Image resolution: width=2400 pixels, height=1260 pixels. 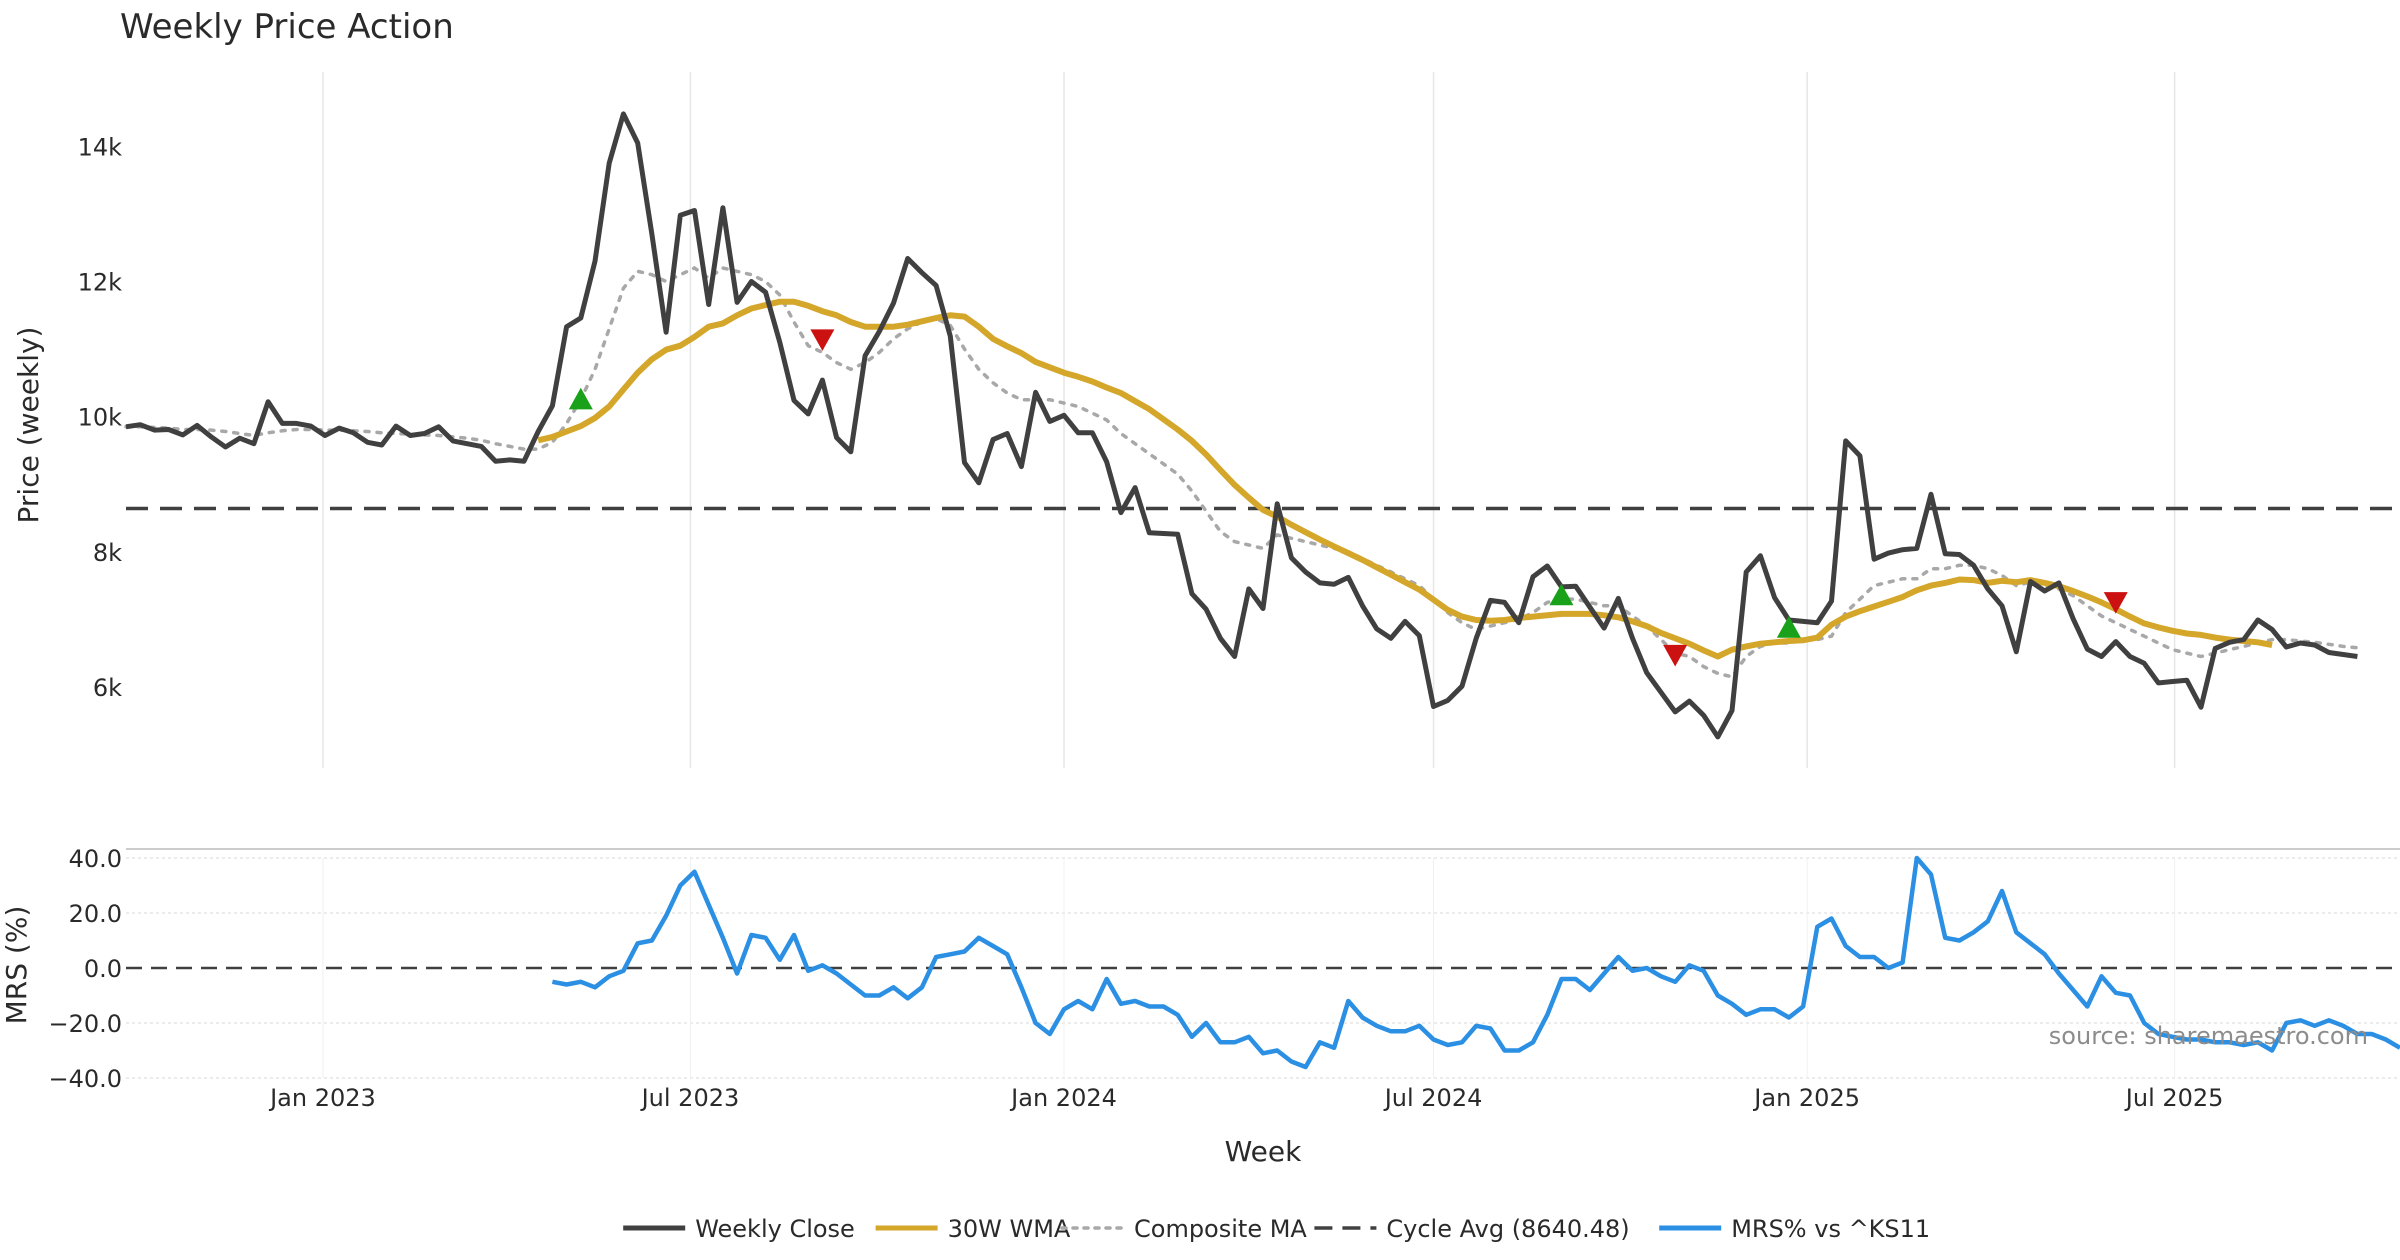 What do you see at coordinates (107, 688) in the screenshot?
I see `price-y-tick-label: 6k` at bounding box center [107, 688].